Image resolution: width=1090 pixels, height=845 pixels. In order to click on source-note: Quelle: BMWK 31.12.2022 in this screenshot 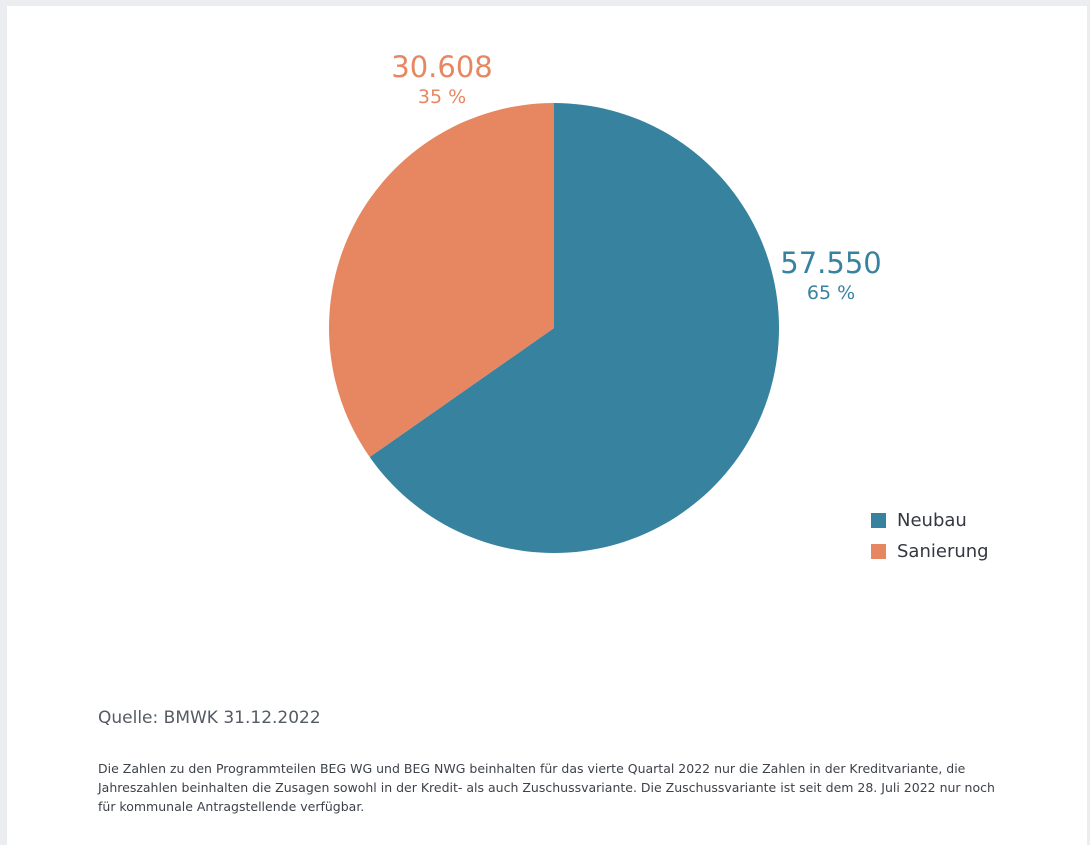, I will do `click(209, 718)`.